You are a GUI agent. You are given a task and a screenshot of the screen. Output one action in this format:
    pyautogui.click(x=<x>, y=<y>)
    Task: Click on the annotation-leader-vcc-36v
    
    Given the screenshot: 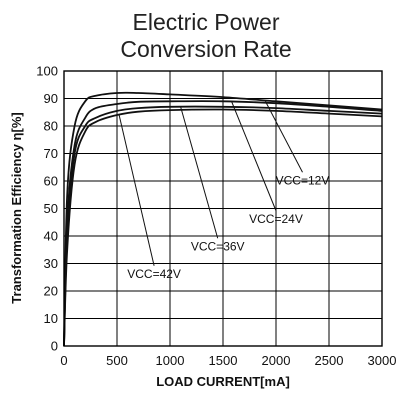 What is the action you would take?
    pyautogui.click(x=199, y=172)
    